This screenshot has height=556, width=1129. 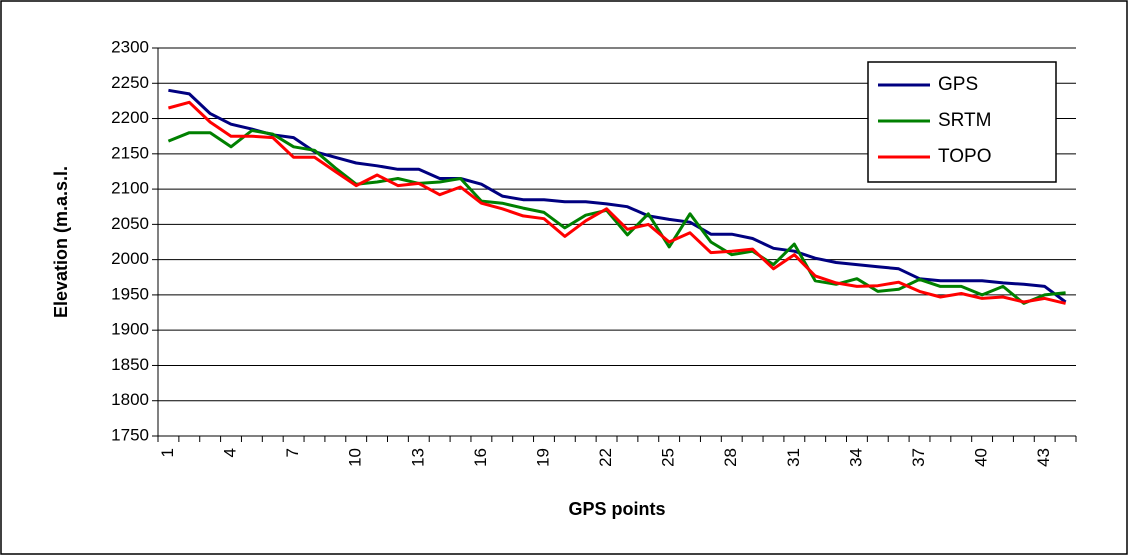 I want to click on y-tick-label: 2200, so click(x=130, y=117).